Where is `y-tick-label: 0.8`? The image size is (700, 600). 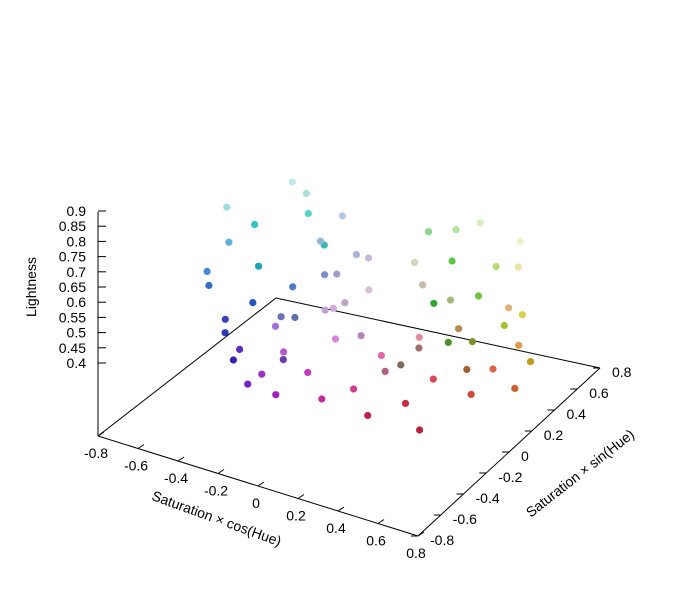
y-tick-label: 0.8 is located at coordinates (622, 372).